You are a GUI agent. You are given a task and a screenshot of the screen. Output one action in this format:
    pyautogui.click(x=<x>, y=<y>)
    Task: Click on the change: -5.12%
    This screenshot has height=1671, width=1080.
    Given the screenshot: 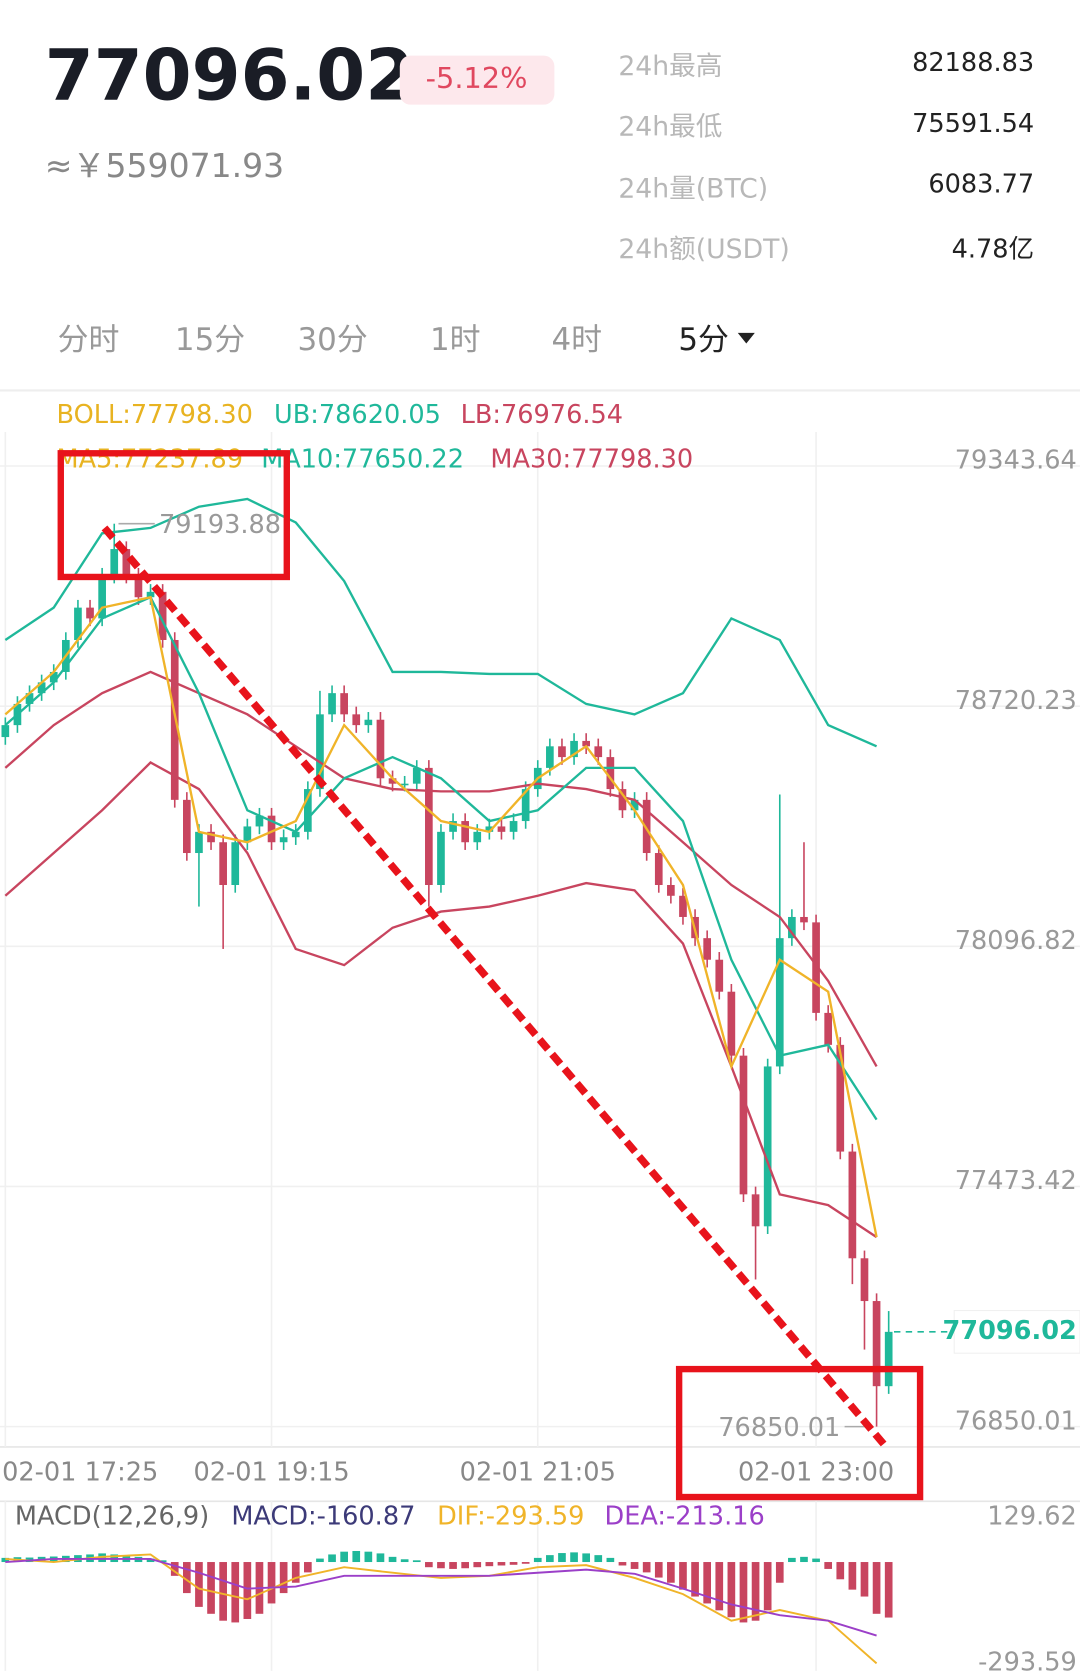 What is the action you would take?
    pyautogui.click(x=477, y=78)
    